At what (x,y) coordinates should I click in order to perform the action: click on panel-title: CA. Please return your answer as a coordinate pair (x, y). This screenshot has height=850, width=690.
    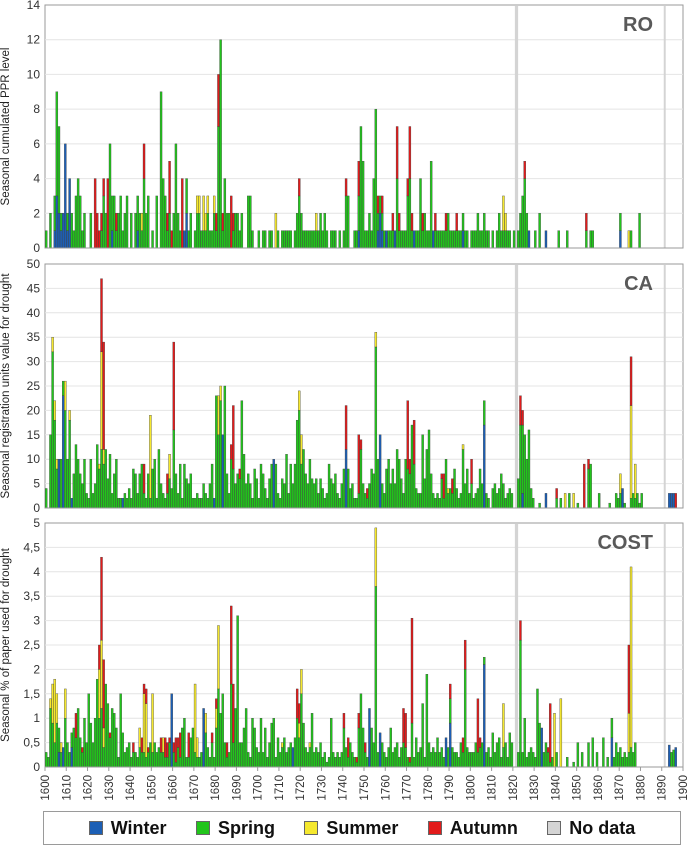
    Looking at the image, I should click on (638, 284).